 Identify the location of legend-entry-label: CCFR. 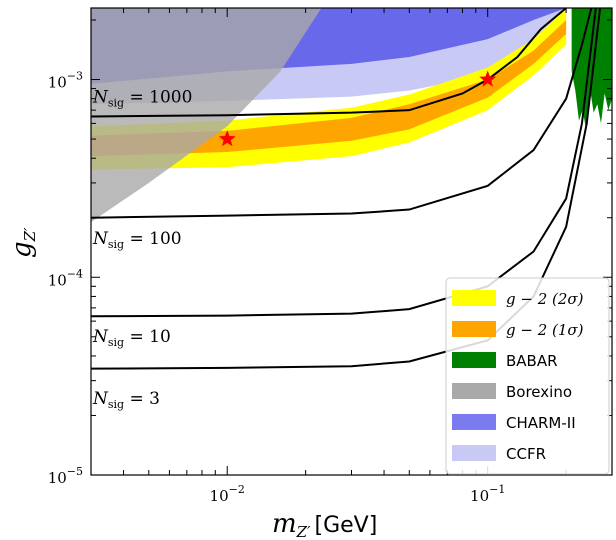
(526, 454).